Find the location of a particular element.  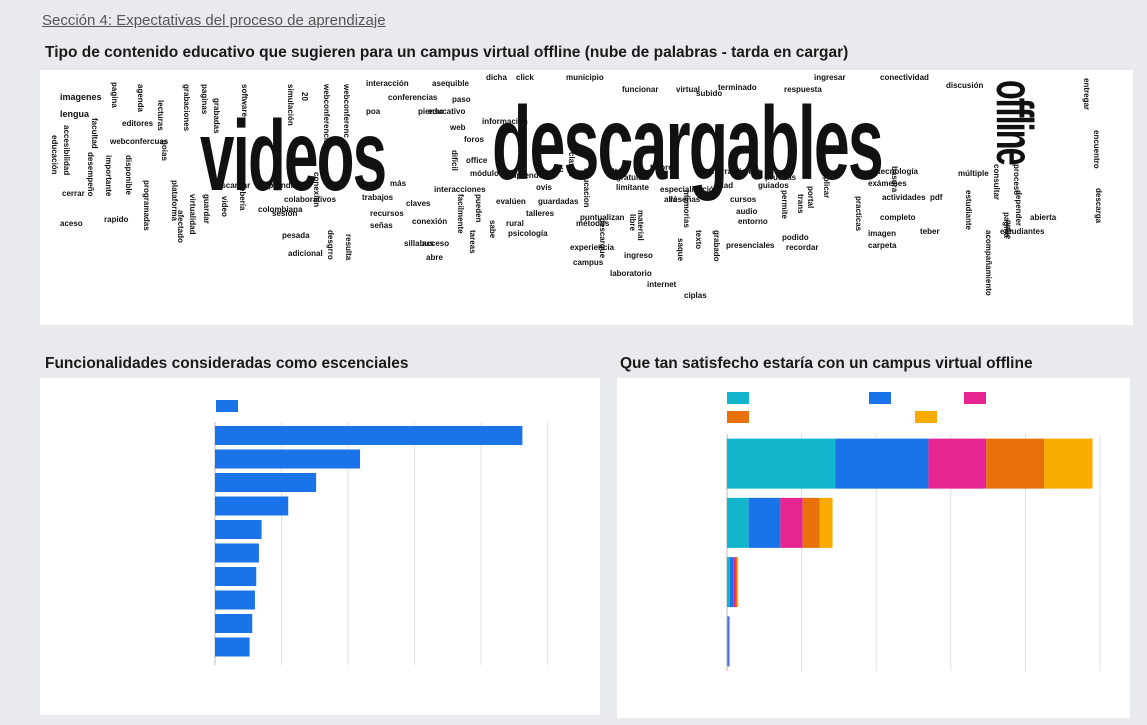

wordcloud-word: asequible is located at coordinates (450, 83).